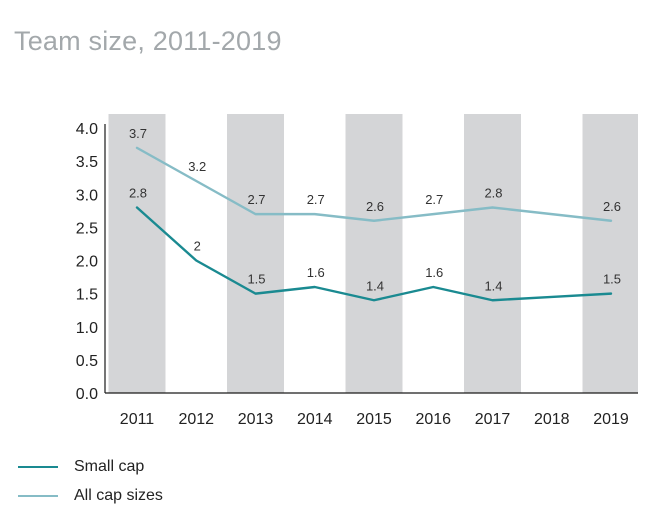 The width and height of the screenshot is (658, 526). I want to click on y-tick-label: 0.5, so click(87, 361).